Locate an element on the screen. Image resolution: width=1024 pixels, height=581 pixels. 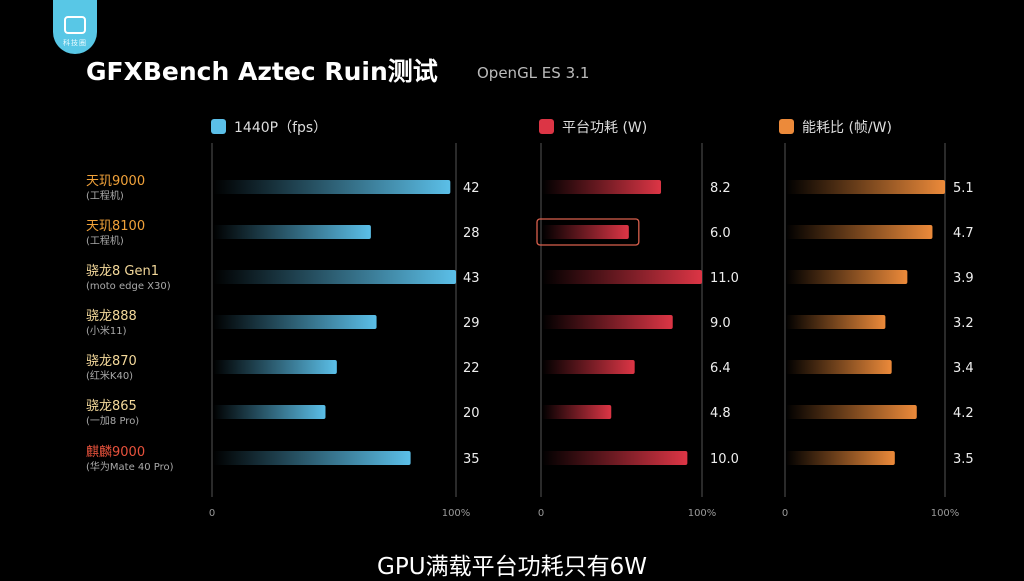
data-label: 4.7 is located at coordinates (963, 233).